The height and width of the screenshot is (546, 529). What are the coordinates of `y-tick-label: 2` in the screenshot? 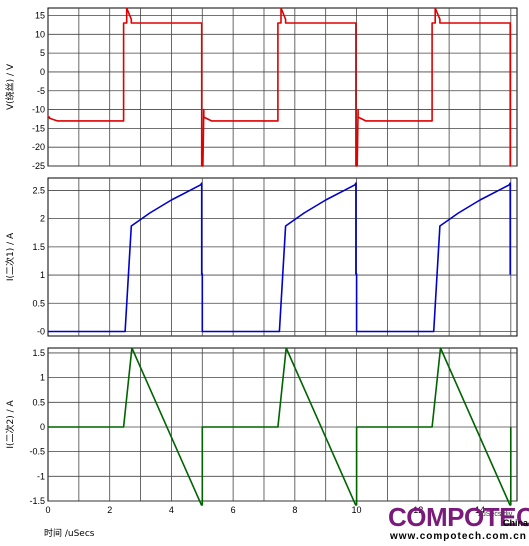 It's located at (42, 219).